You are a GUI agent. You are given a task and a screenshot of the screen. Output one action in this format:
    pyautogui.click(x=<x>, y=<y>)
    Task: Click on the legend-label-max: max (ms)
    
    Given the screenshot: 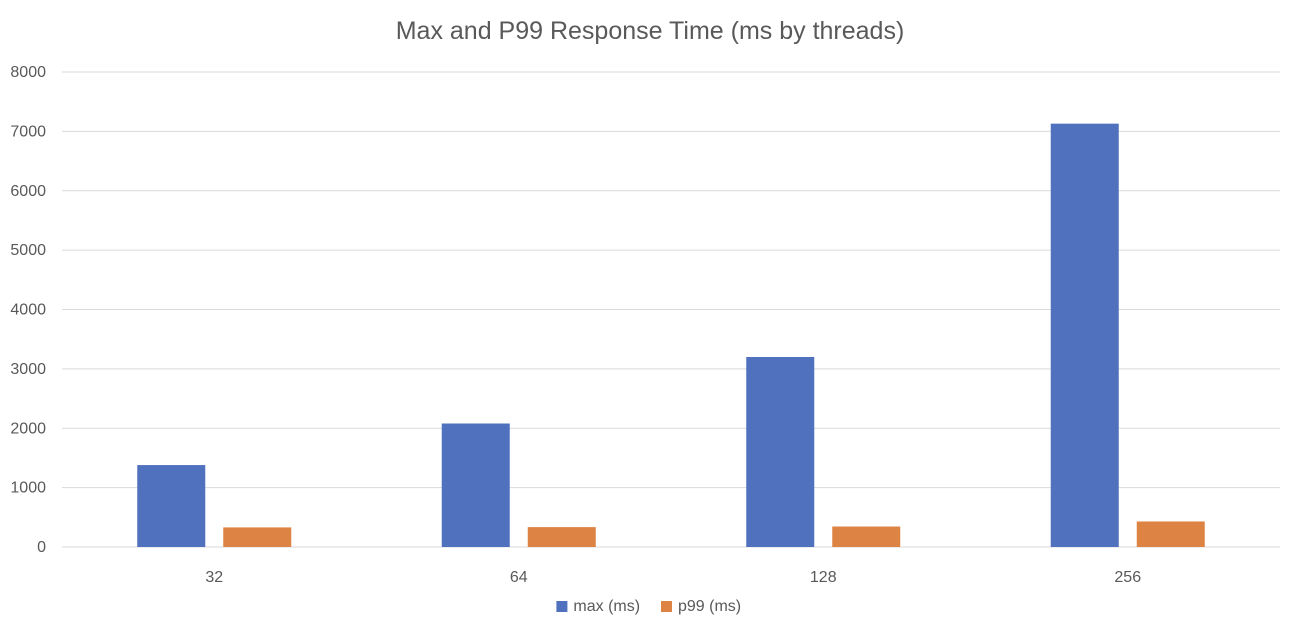 What is the action you would take?
    pyautogui.click(x=606, y=606)
    